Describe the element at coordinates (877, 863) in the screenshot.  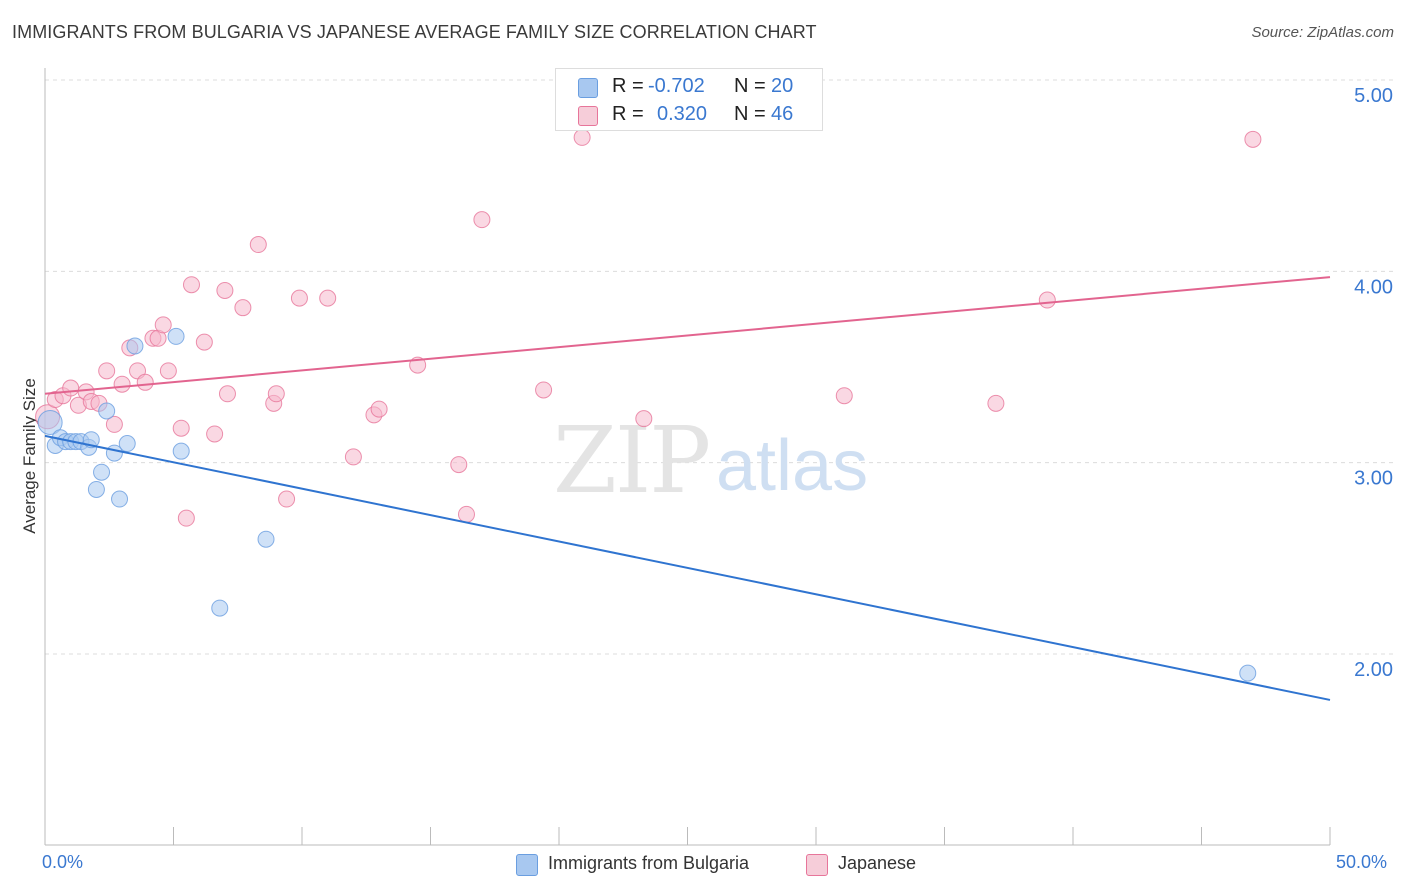
I see `bottom-legend-label-japanese: Japanese` at that location.